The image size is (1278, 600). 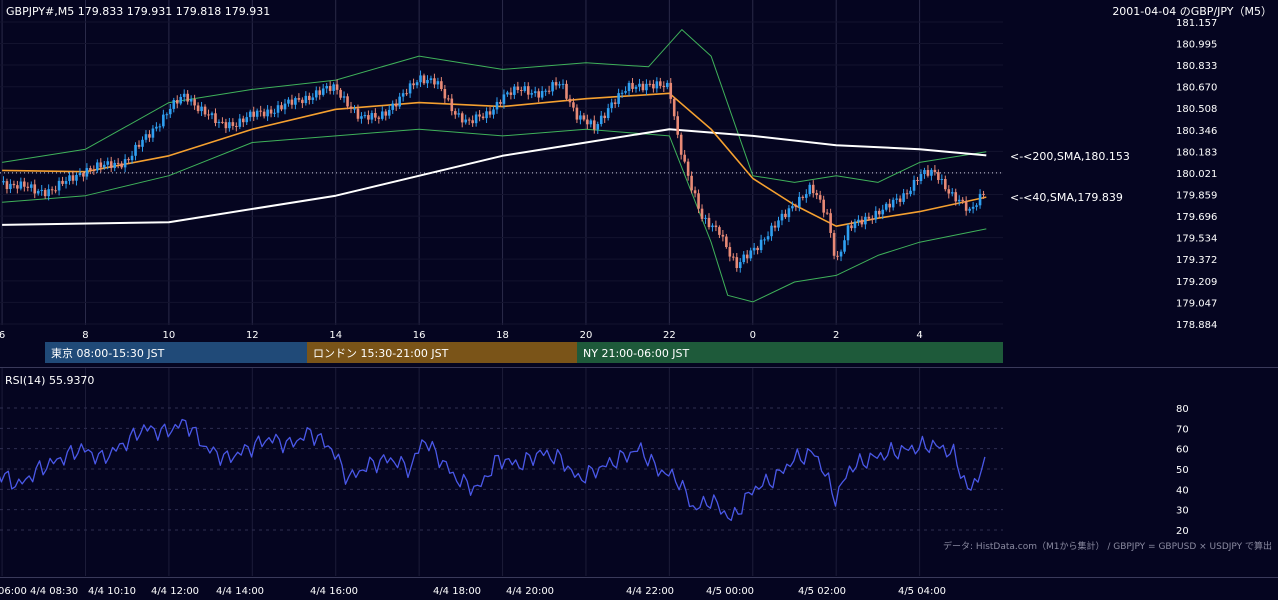 I want to click on rsi-tick-label: 20, so click(x=1182, y=531).